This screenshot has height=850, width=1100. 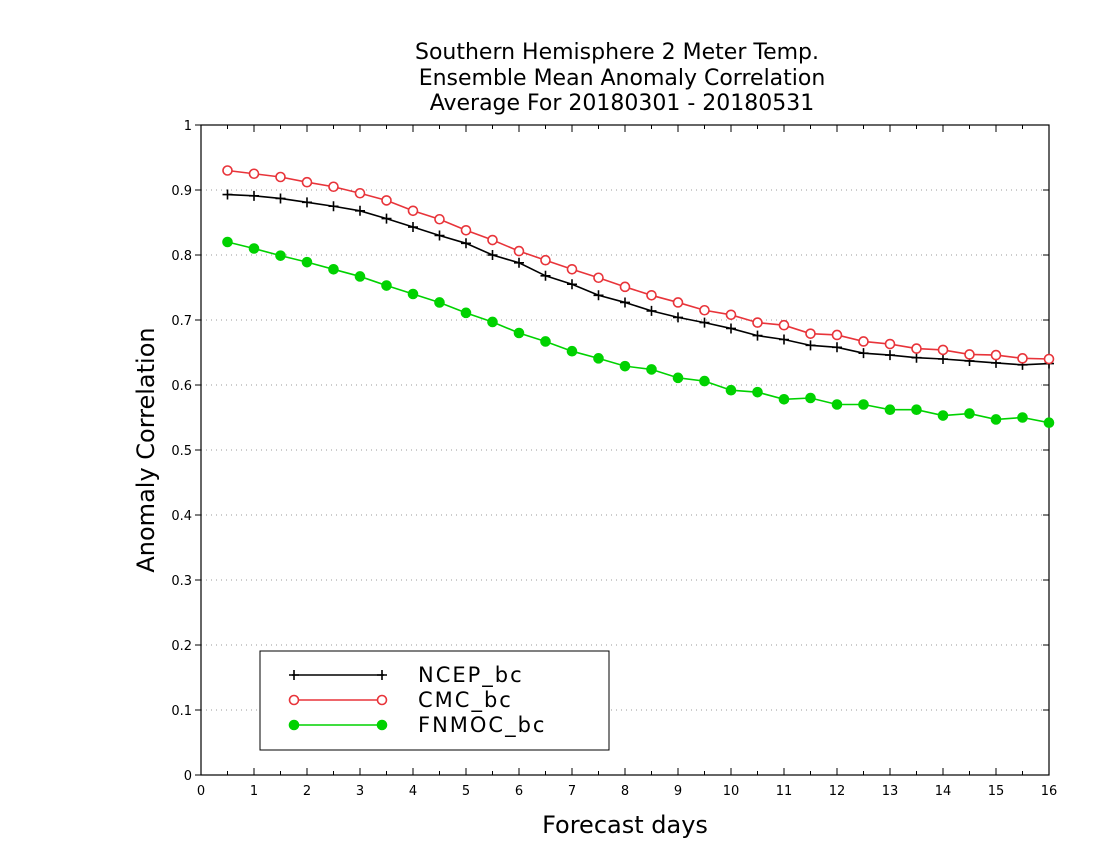 What do you see at coordinates (1049, 791) in the screenshot?
I see `x-tick-label: 16` at bounding box center [1049, 791].